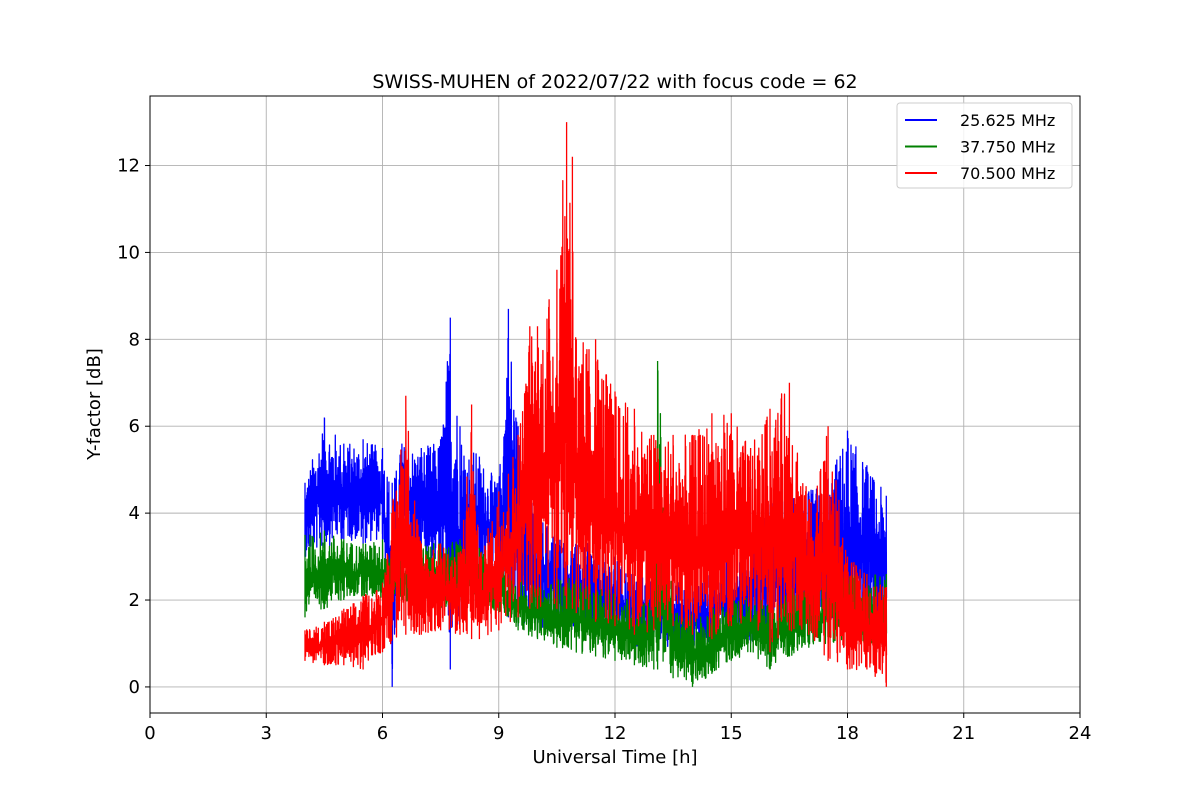  Describe the element at coordinates (149, 733) in the screenshot. I see `x-tick-label: 0` at that location.